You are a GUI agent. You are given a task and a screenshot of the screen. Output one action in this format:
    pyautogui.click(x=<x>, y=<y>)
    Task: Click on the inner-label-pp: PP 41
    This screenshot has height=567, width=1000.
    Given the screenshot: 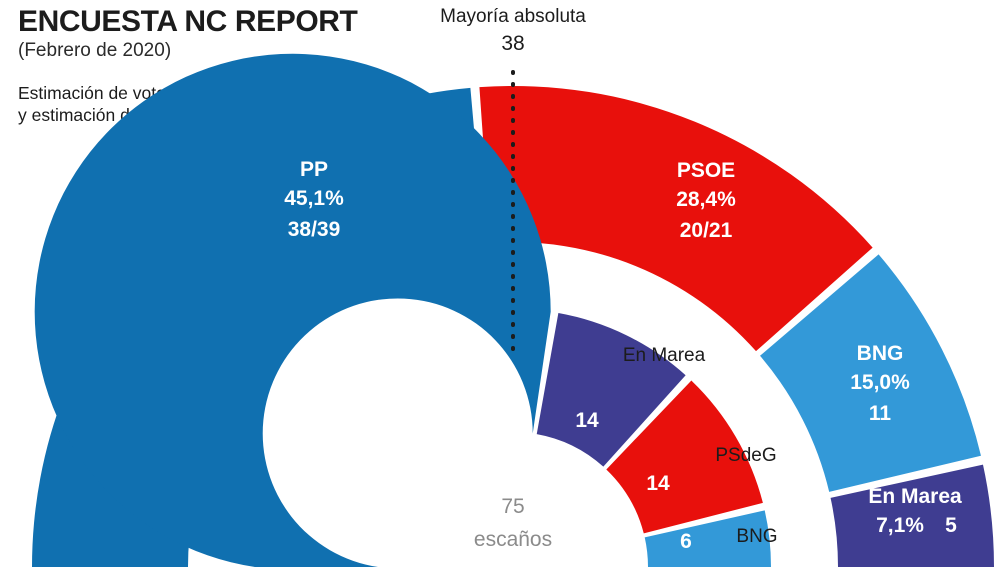 What is the action you would take?
    pyautogui.click(x=371, y=515)
    